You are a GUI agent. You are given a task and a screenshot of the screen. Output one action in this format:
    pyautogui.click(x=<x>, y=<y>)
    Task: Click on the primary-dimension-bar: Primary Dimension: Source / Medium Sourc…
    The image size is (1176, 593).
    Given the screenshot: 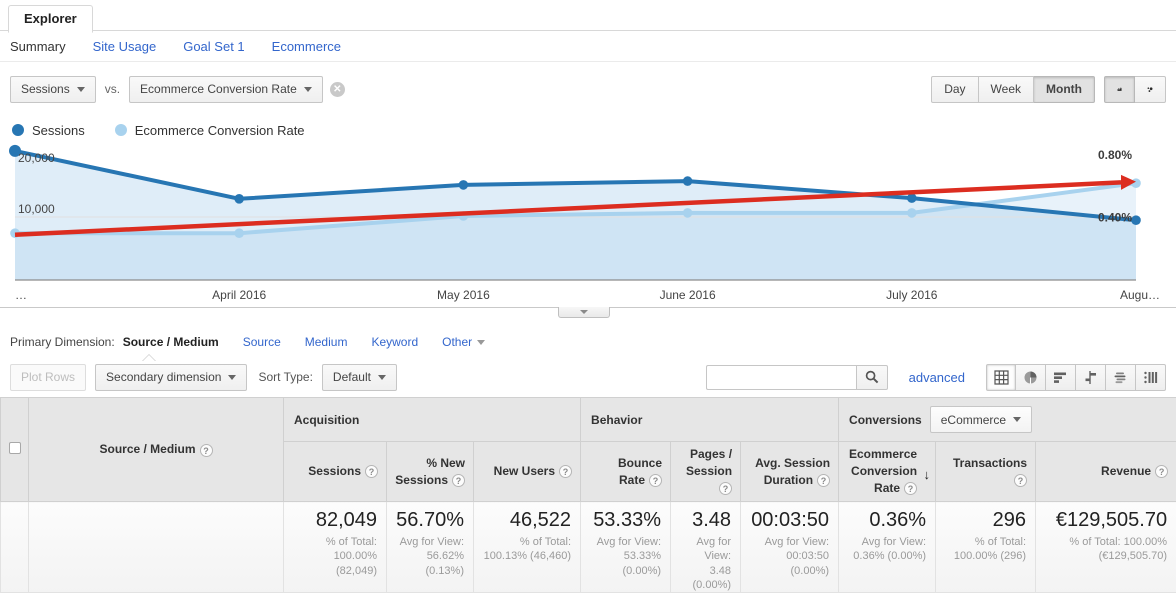 What is the action you would take?
    pyautogui.click(x=588, y=341)
    